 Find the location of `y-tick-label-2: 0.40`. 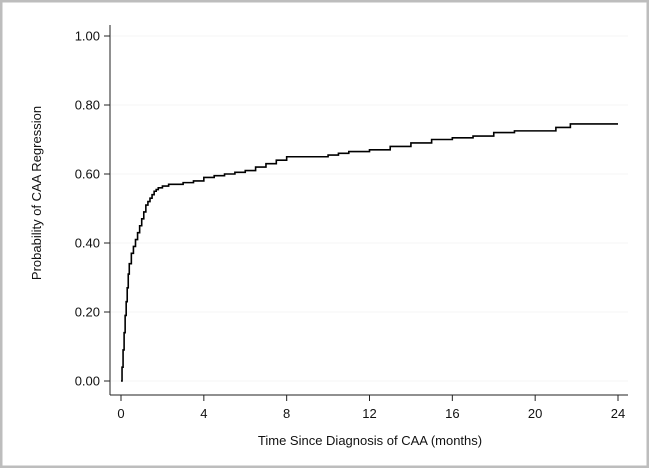

y-tick-label-2: 0.40 is located at coordinates (87, 243).